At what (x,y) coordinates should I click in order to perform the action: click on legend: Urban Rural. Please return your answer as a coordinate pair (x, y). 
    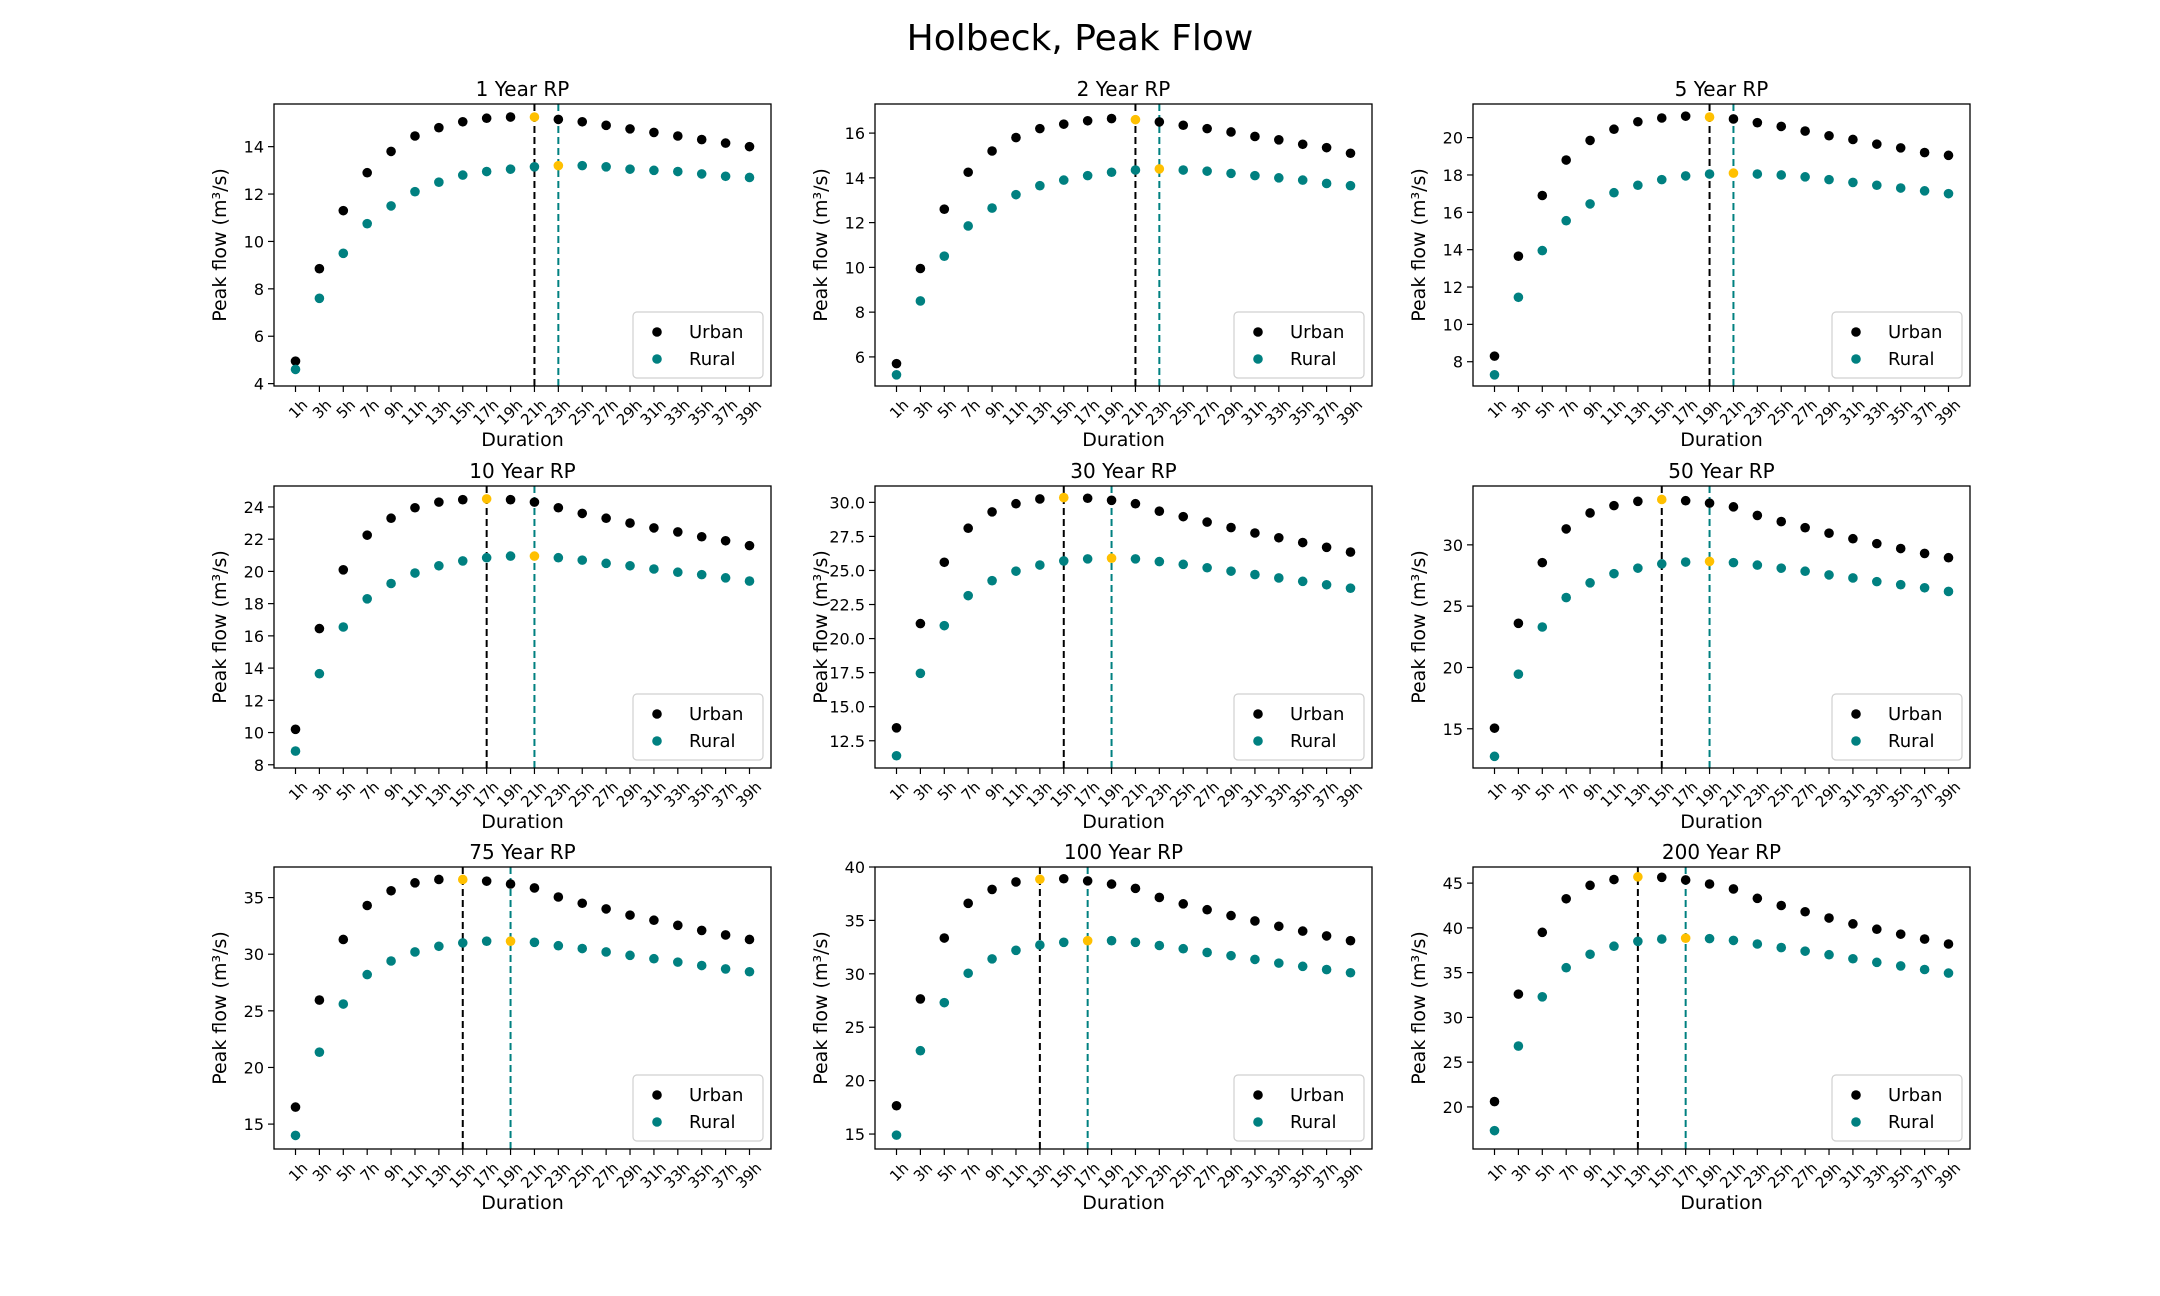
    Looking at the image, I should click on (1299, 727).